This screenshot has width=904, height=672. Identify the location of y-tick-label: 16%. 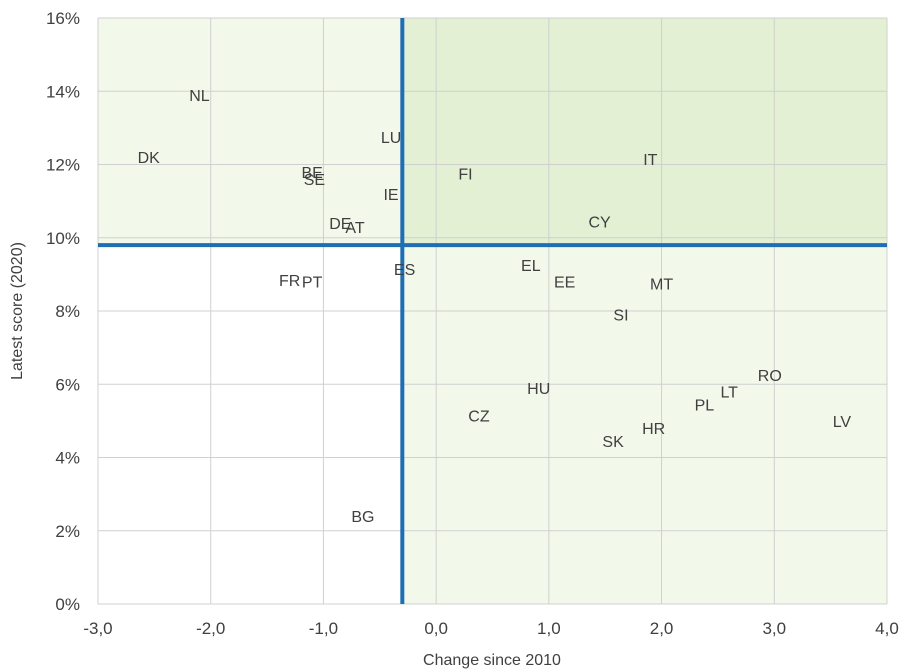
(63, 18).